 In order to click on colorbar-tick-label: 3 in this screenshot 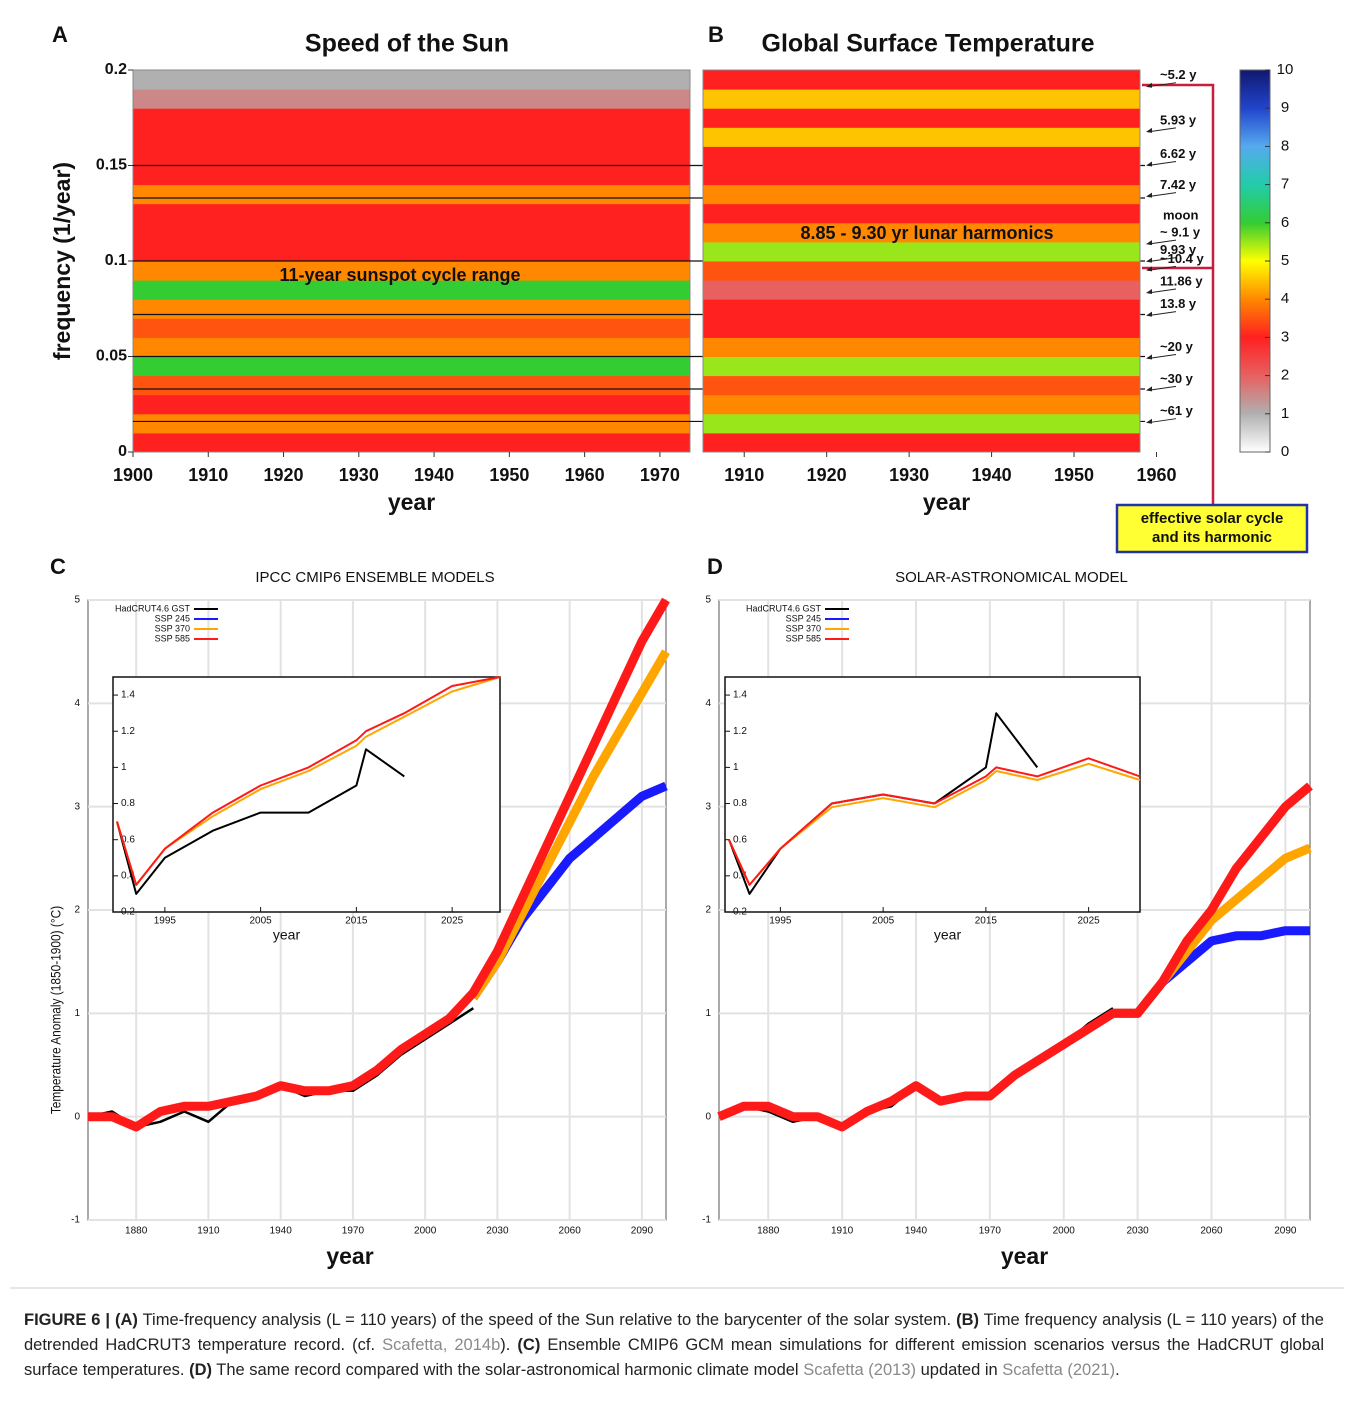, I will do `click(1285, 336)`.